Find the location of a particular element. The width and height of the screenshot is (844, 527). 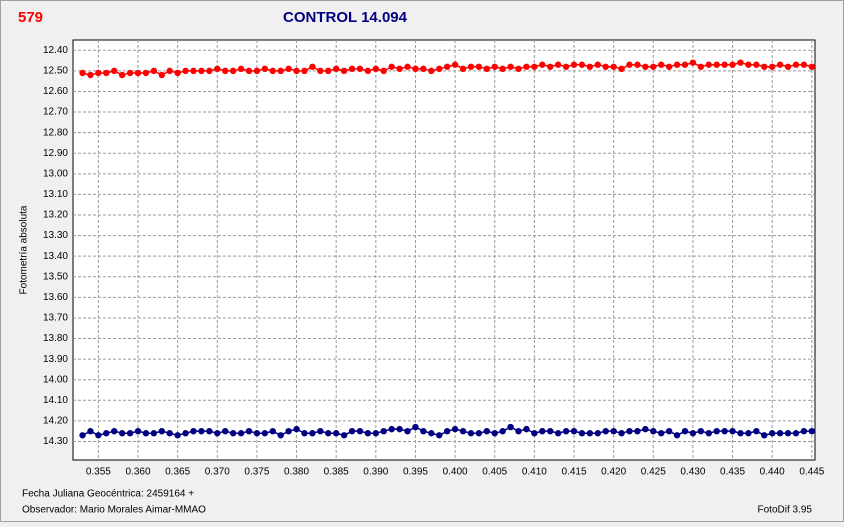

x-tick-label: 0.425 is located at coordinates (653, 472).